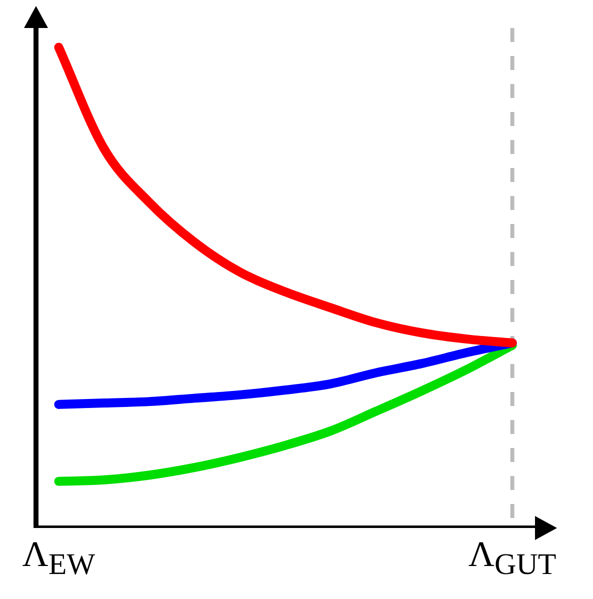 The height and width of the screenshot is (599, 593). What do you see at coordinates (59, 558) in the screenshot?
I see `x-tick-label: Λ$_{EW}$` at bounding box center [59, 558].